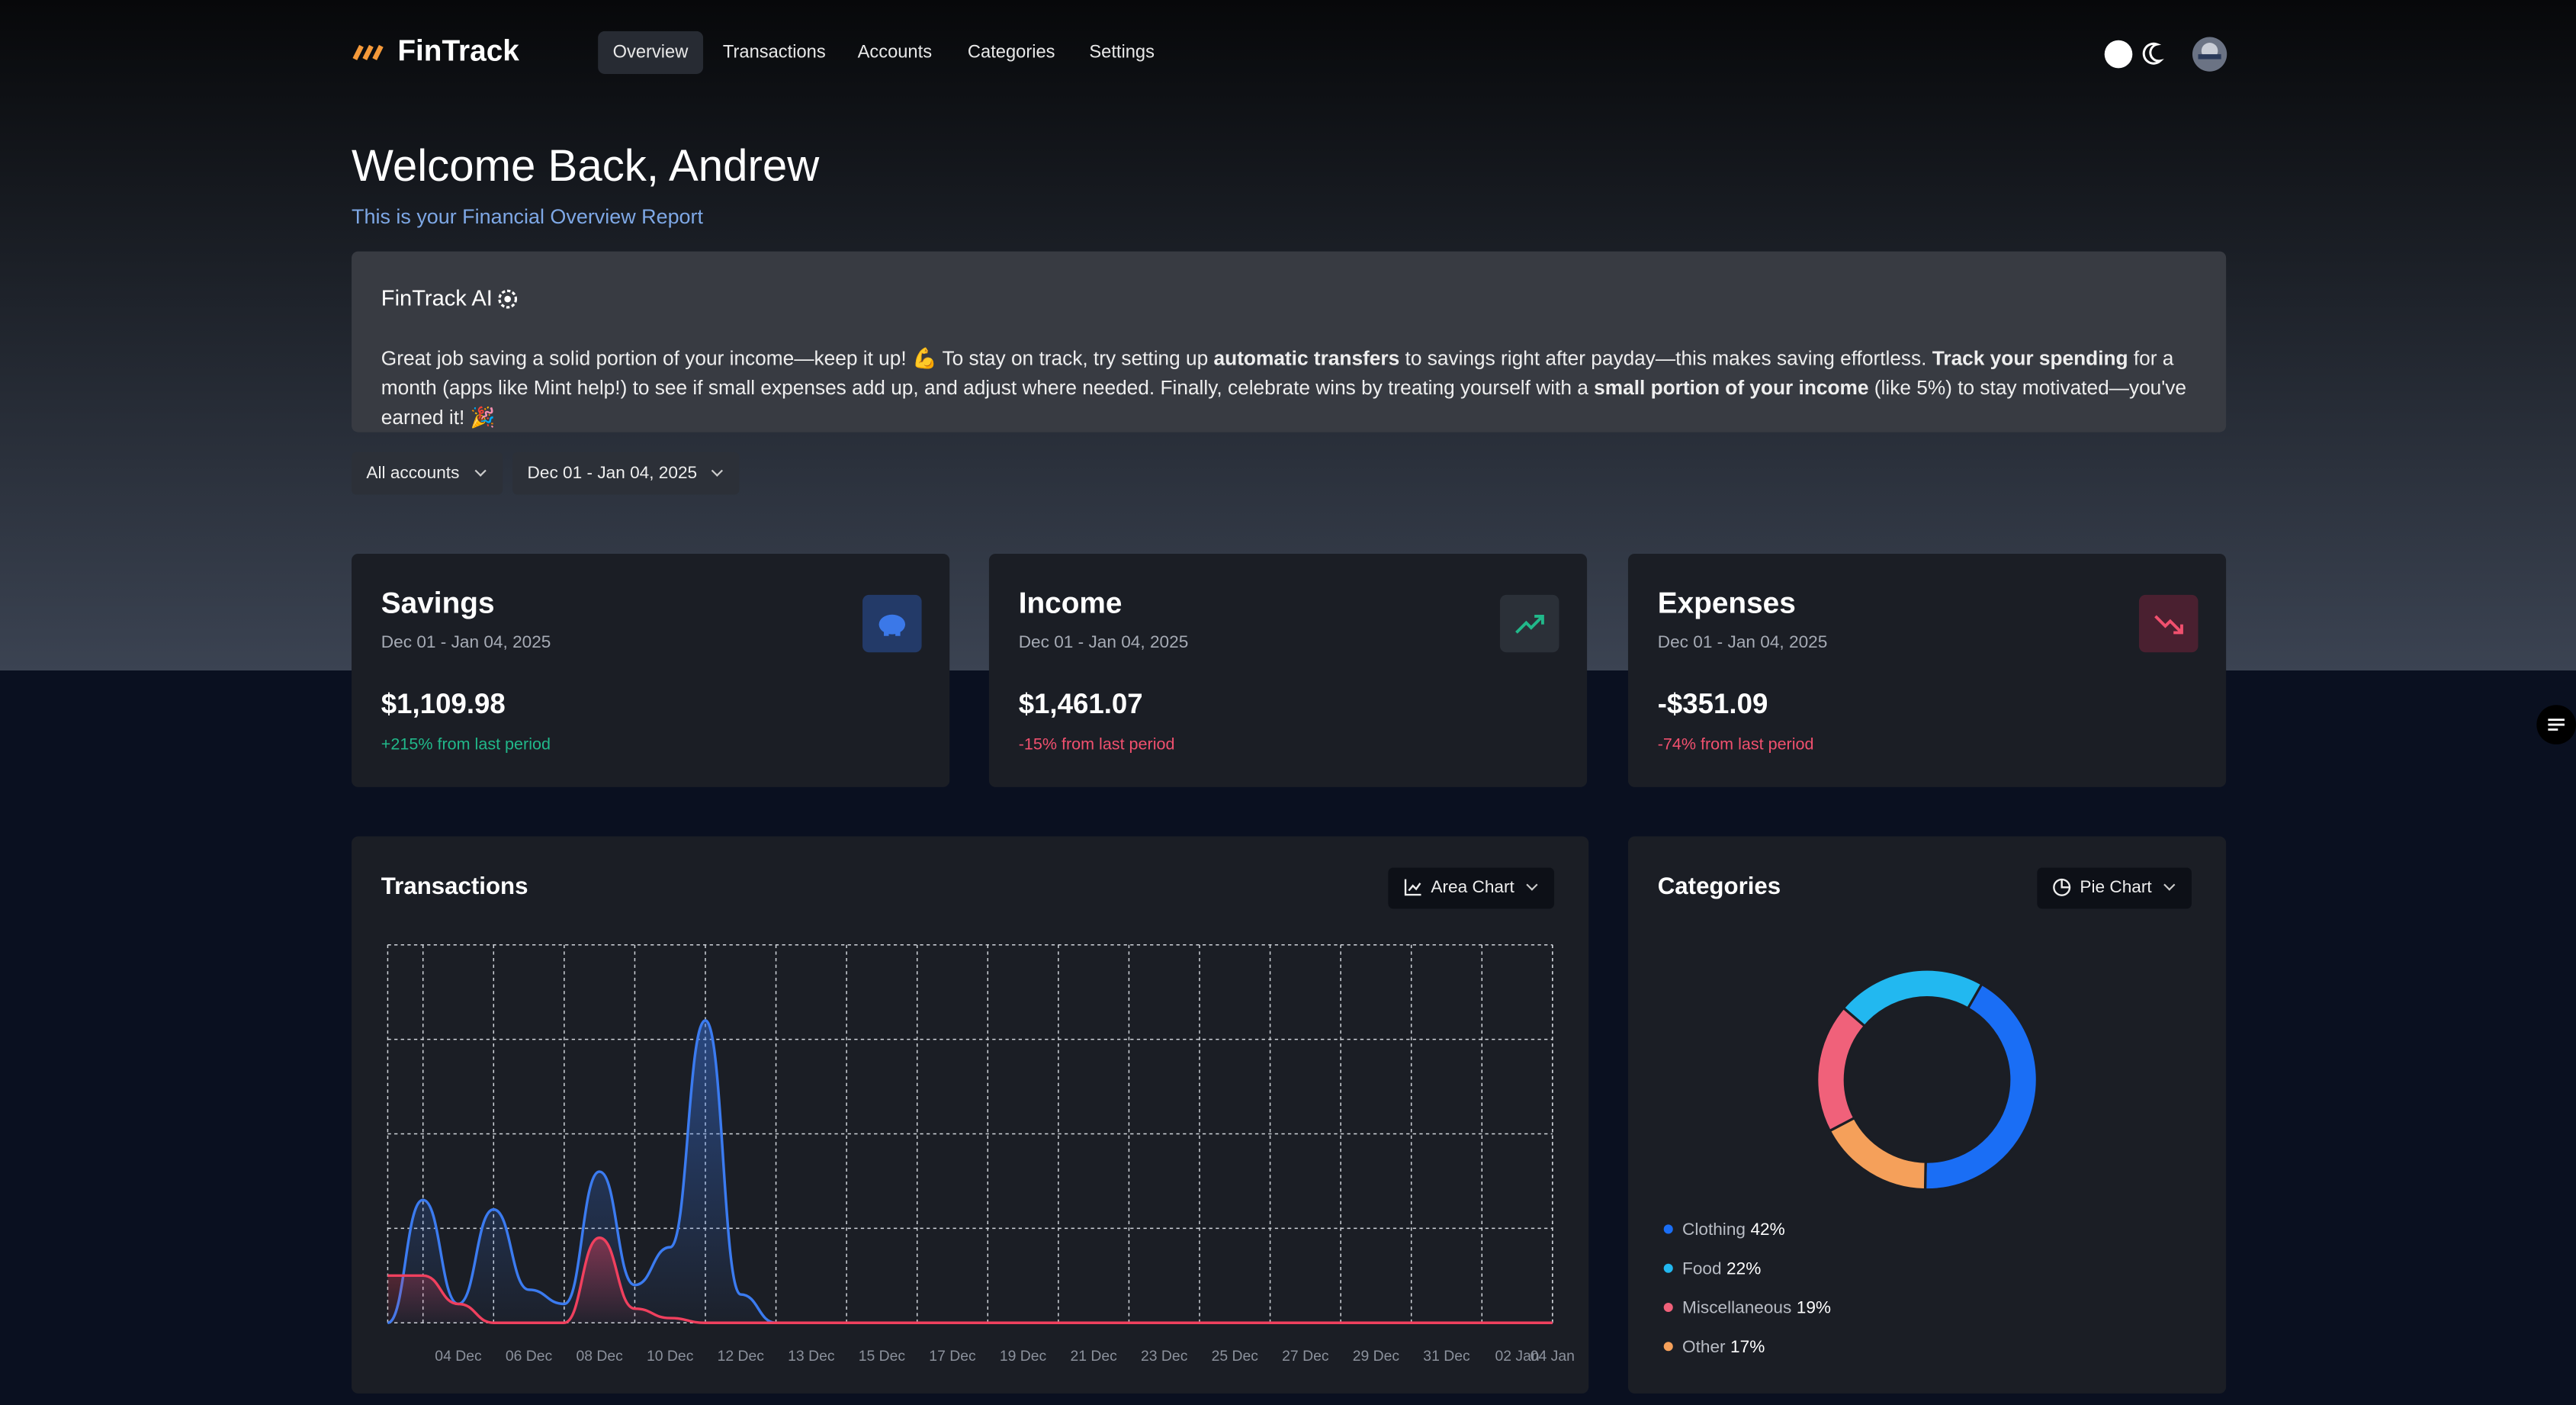 The image size is (2576, 1405). I want to click on legend-value: 42%, so click(1767, 1229).